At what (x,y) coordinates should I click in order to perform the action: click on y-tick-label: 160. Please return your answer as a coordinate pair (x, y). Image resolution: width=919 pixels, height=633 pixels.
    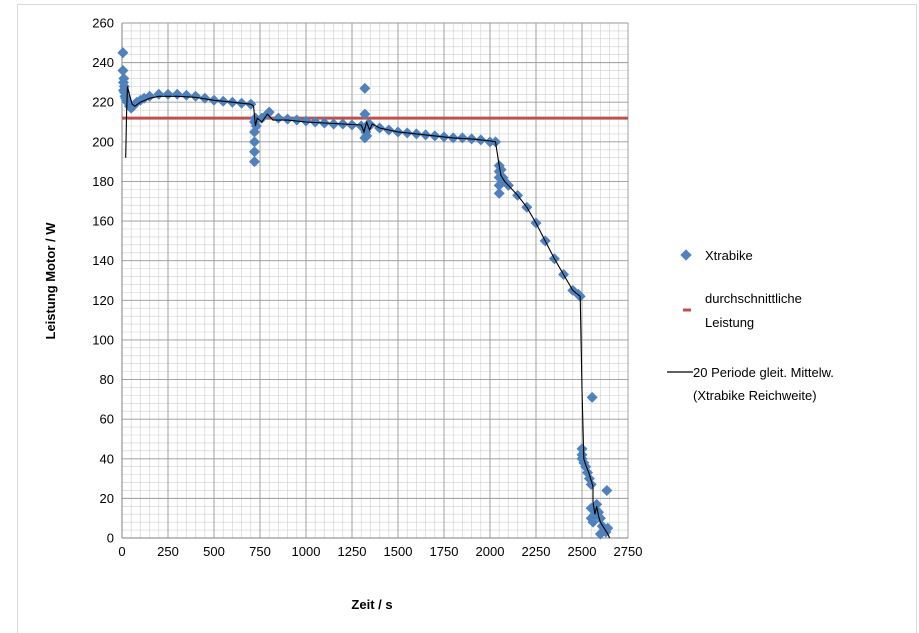
    Looking at the image, I should click on (103, 221).